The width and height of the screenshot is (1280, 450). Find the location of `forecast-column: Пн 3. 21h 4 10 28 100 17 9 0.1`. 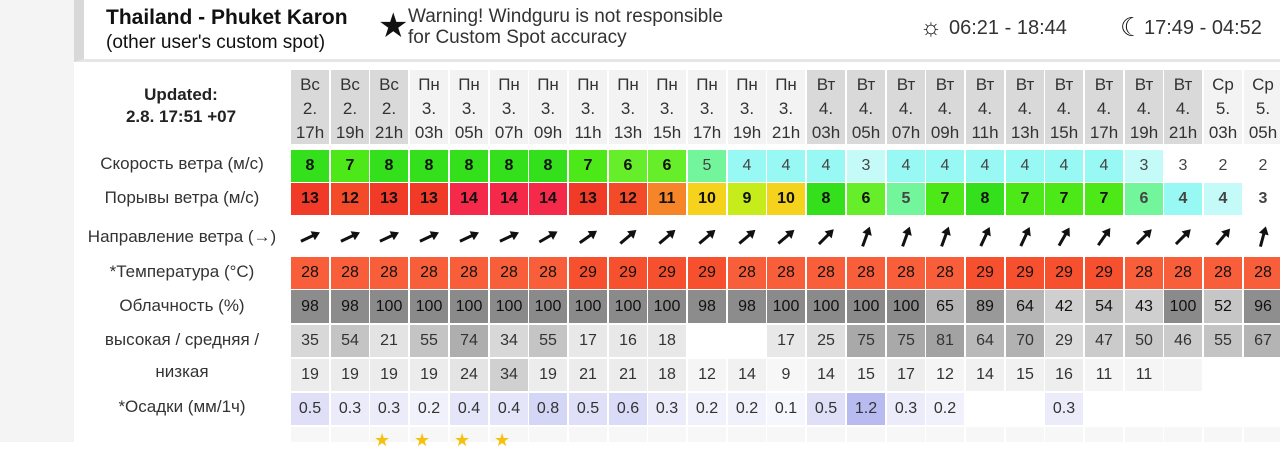

forecast-column: Пн 3. 21h 4 10 28 100 17 9 0.1 is located at coordinates (786, 256).